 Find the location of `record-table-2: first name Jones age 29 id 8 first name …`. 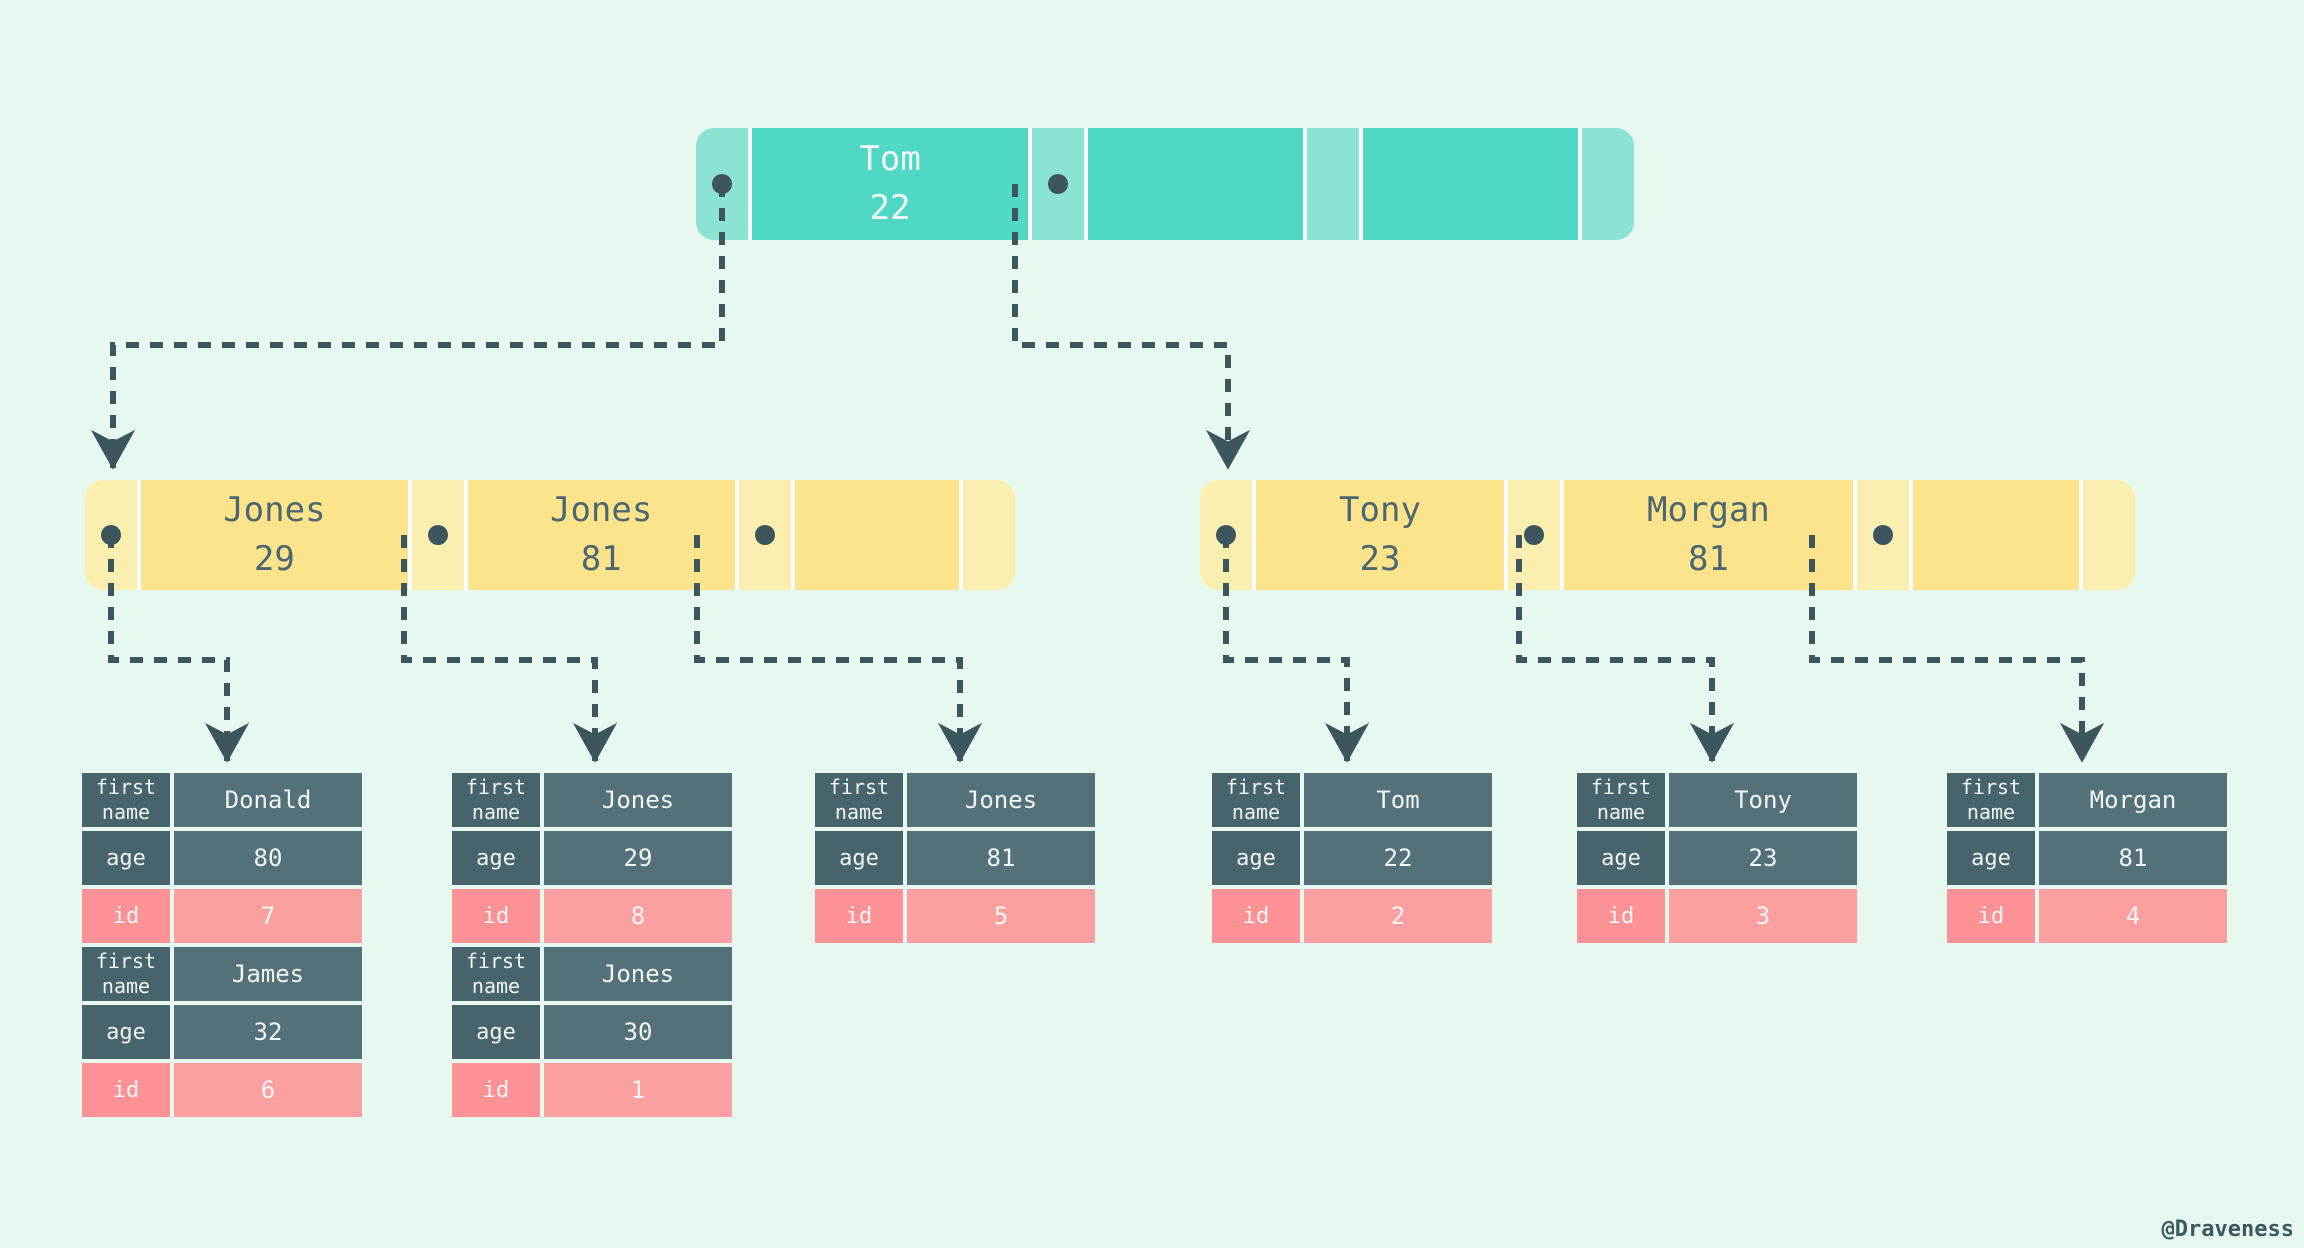

record-table-2: first name Jones age 29 id 8 first name … is located at coordinates (592, 945).